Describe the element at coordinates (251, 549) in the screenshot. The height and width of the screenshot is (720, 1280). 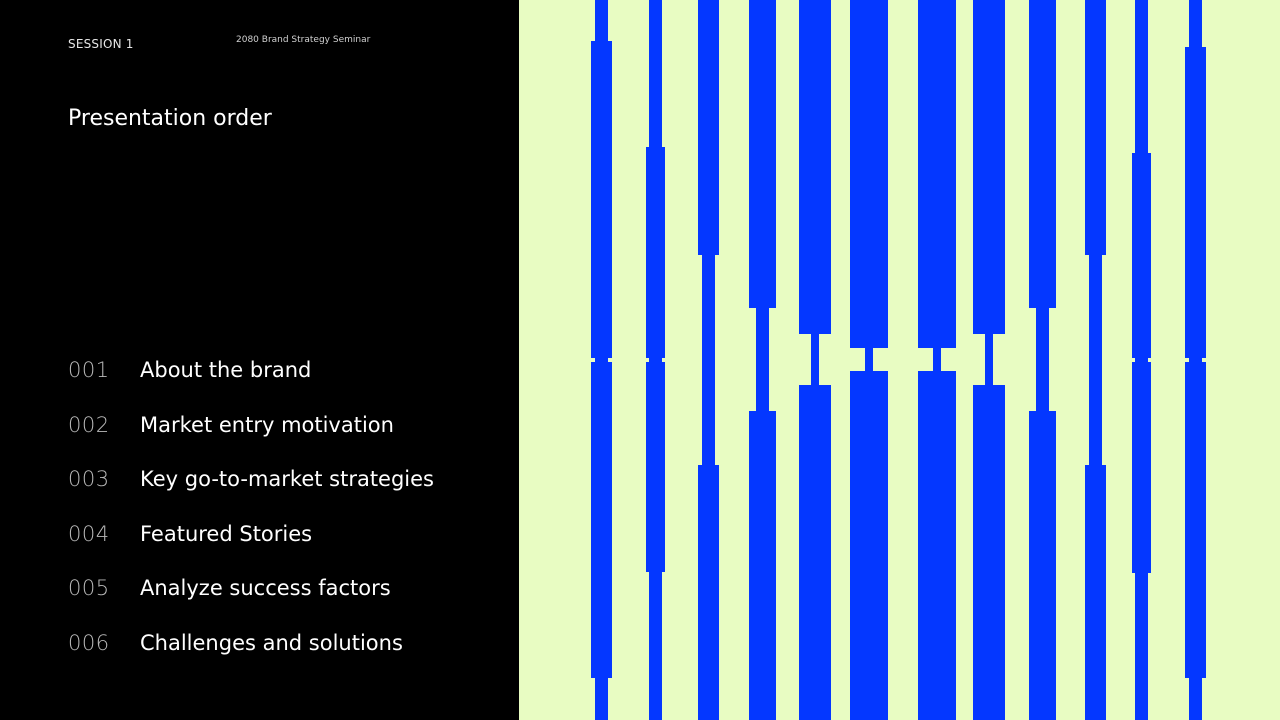
I see `agenda-item-4: 004 Featured Stories` at that location.